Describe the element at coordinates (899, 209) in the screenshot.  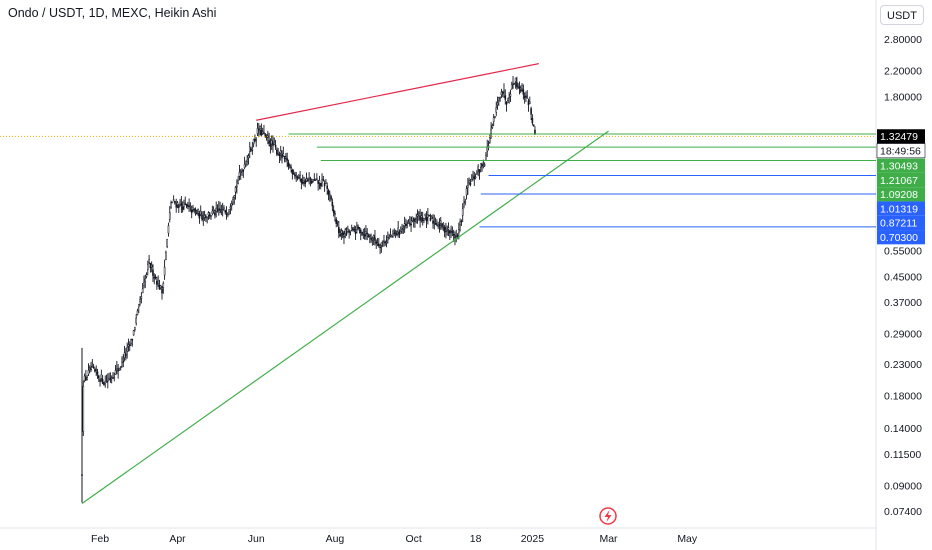
I see `level-price-label: 1.01319` at that location.